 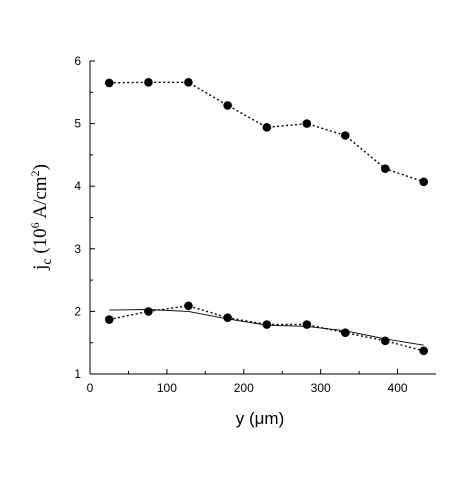 I want to click on y-axis-title: jc (106 A/cm2), so click(x=41, y=217).